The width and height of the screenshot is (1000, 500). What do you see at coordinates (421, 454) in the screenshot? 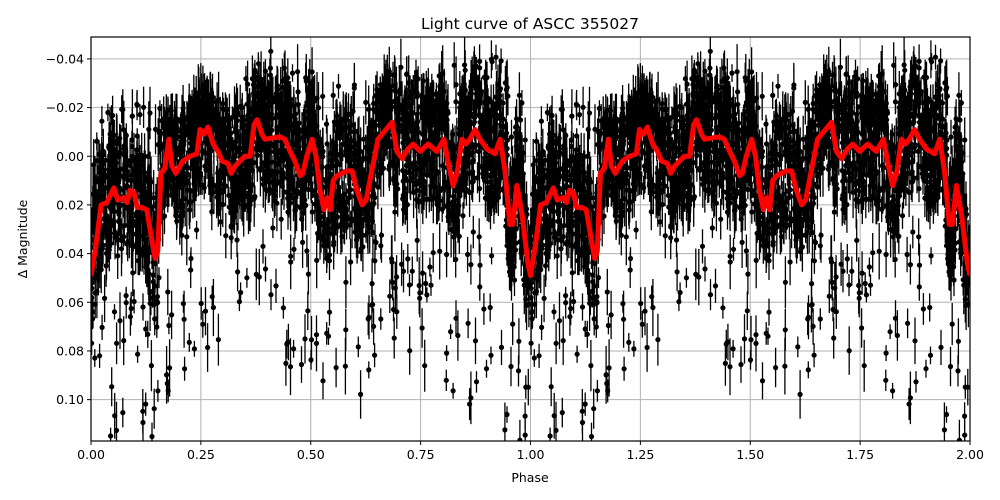
I see `x-tick-label: 0.75` at bounding box center [421, 454].